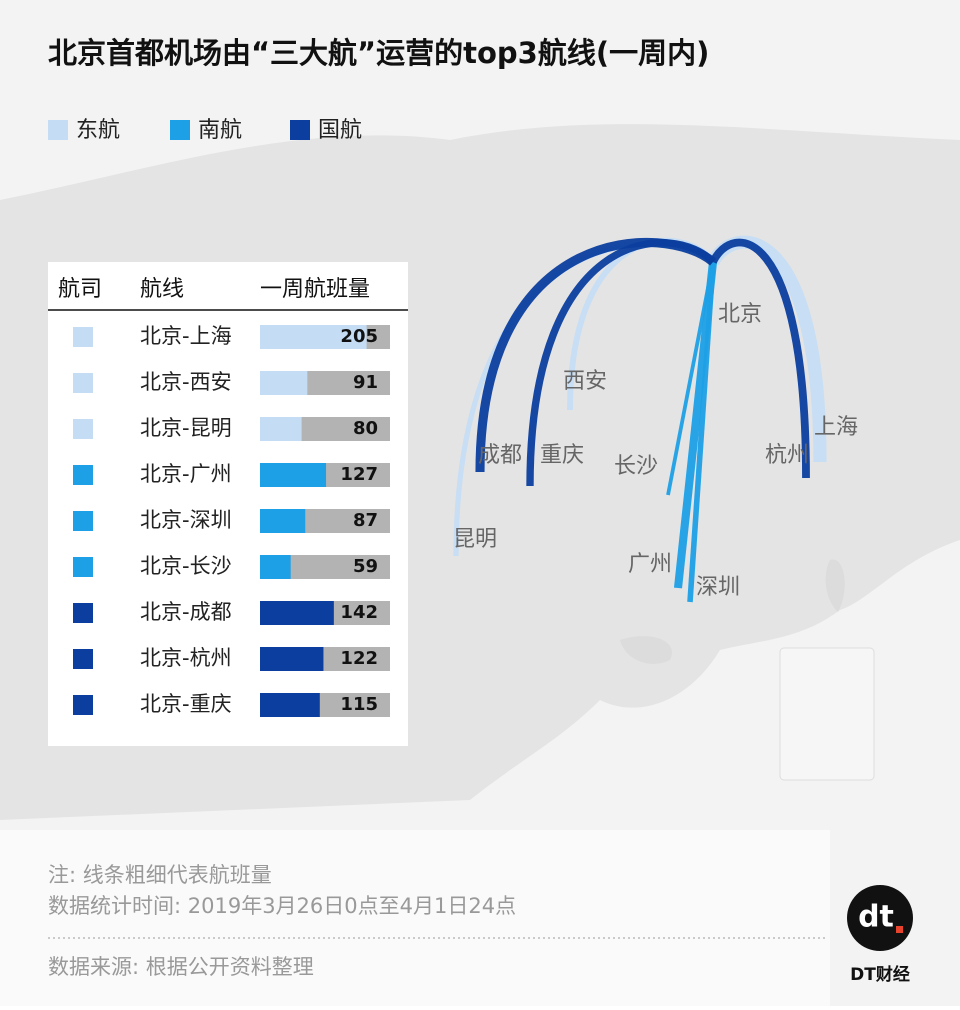 The width and height of the screenshot is (960, 1010). Describe the element at coordinates (186, 704) in the screenshot. I see `route-label: 北京-重庆` at that location.